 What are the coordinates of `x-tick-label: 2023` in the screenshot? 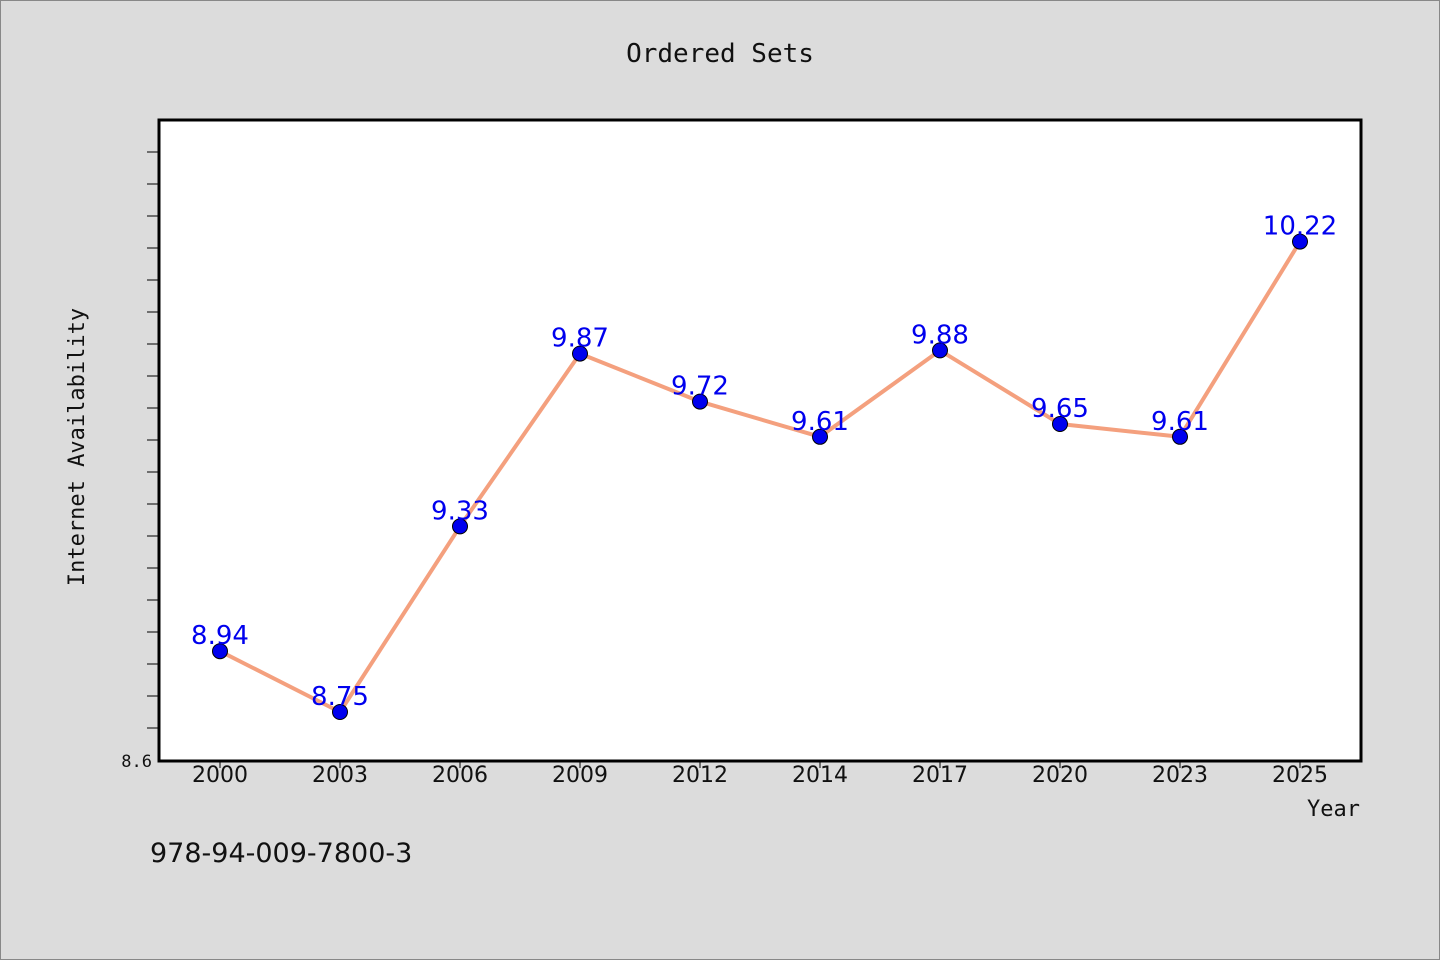 It's located at (1180, 775).